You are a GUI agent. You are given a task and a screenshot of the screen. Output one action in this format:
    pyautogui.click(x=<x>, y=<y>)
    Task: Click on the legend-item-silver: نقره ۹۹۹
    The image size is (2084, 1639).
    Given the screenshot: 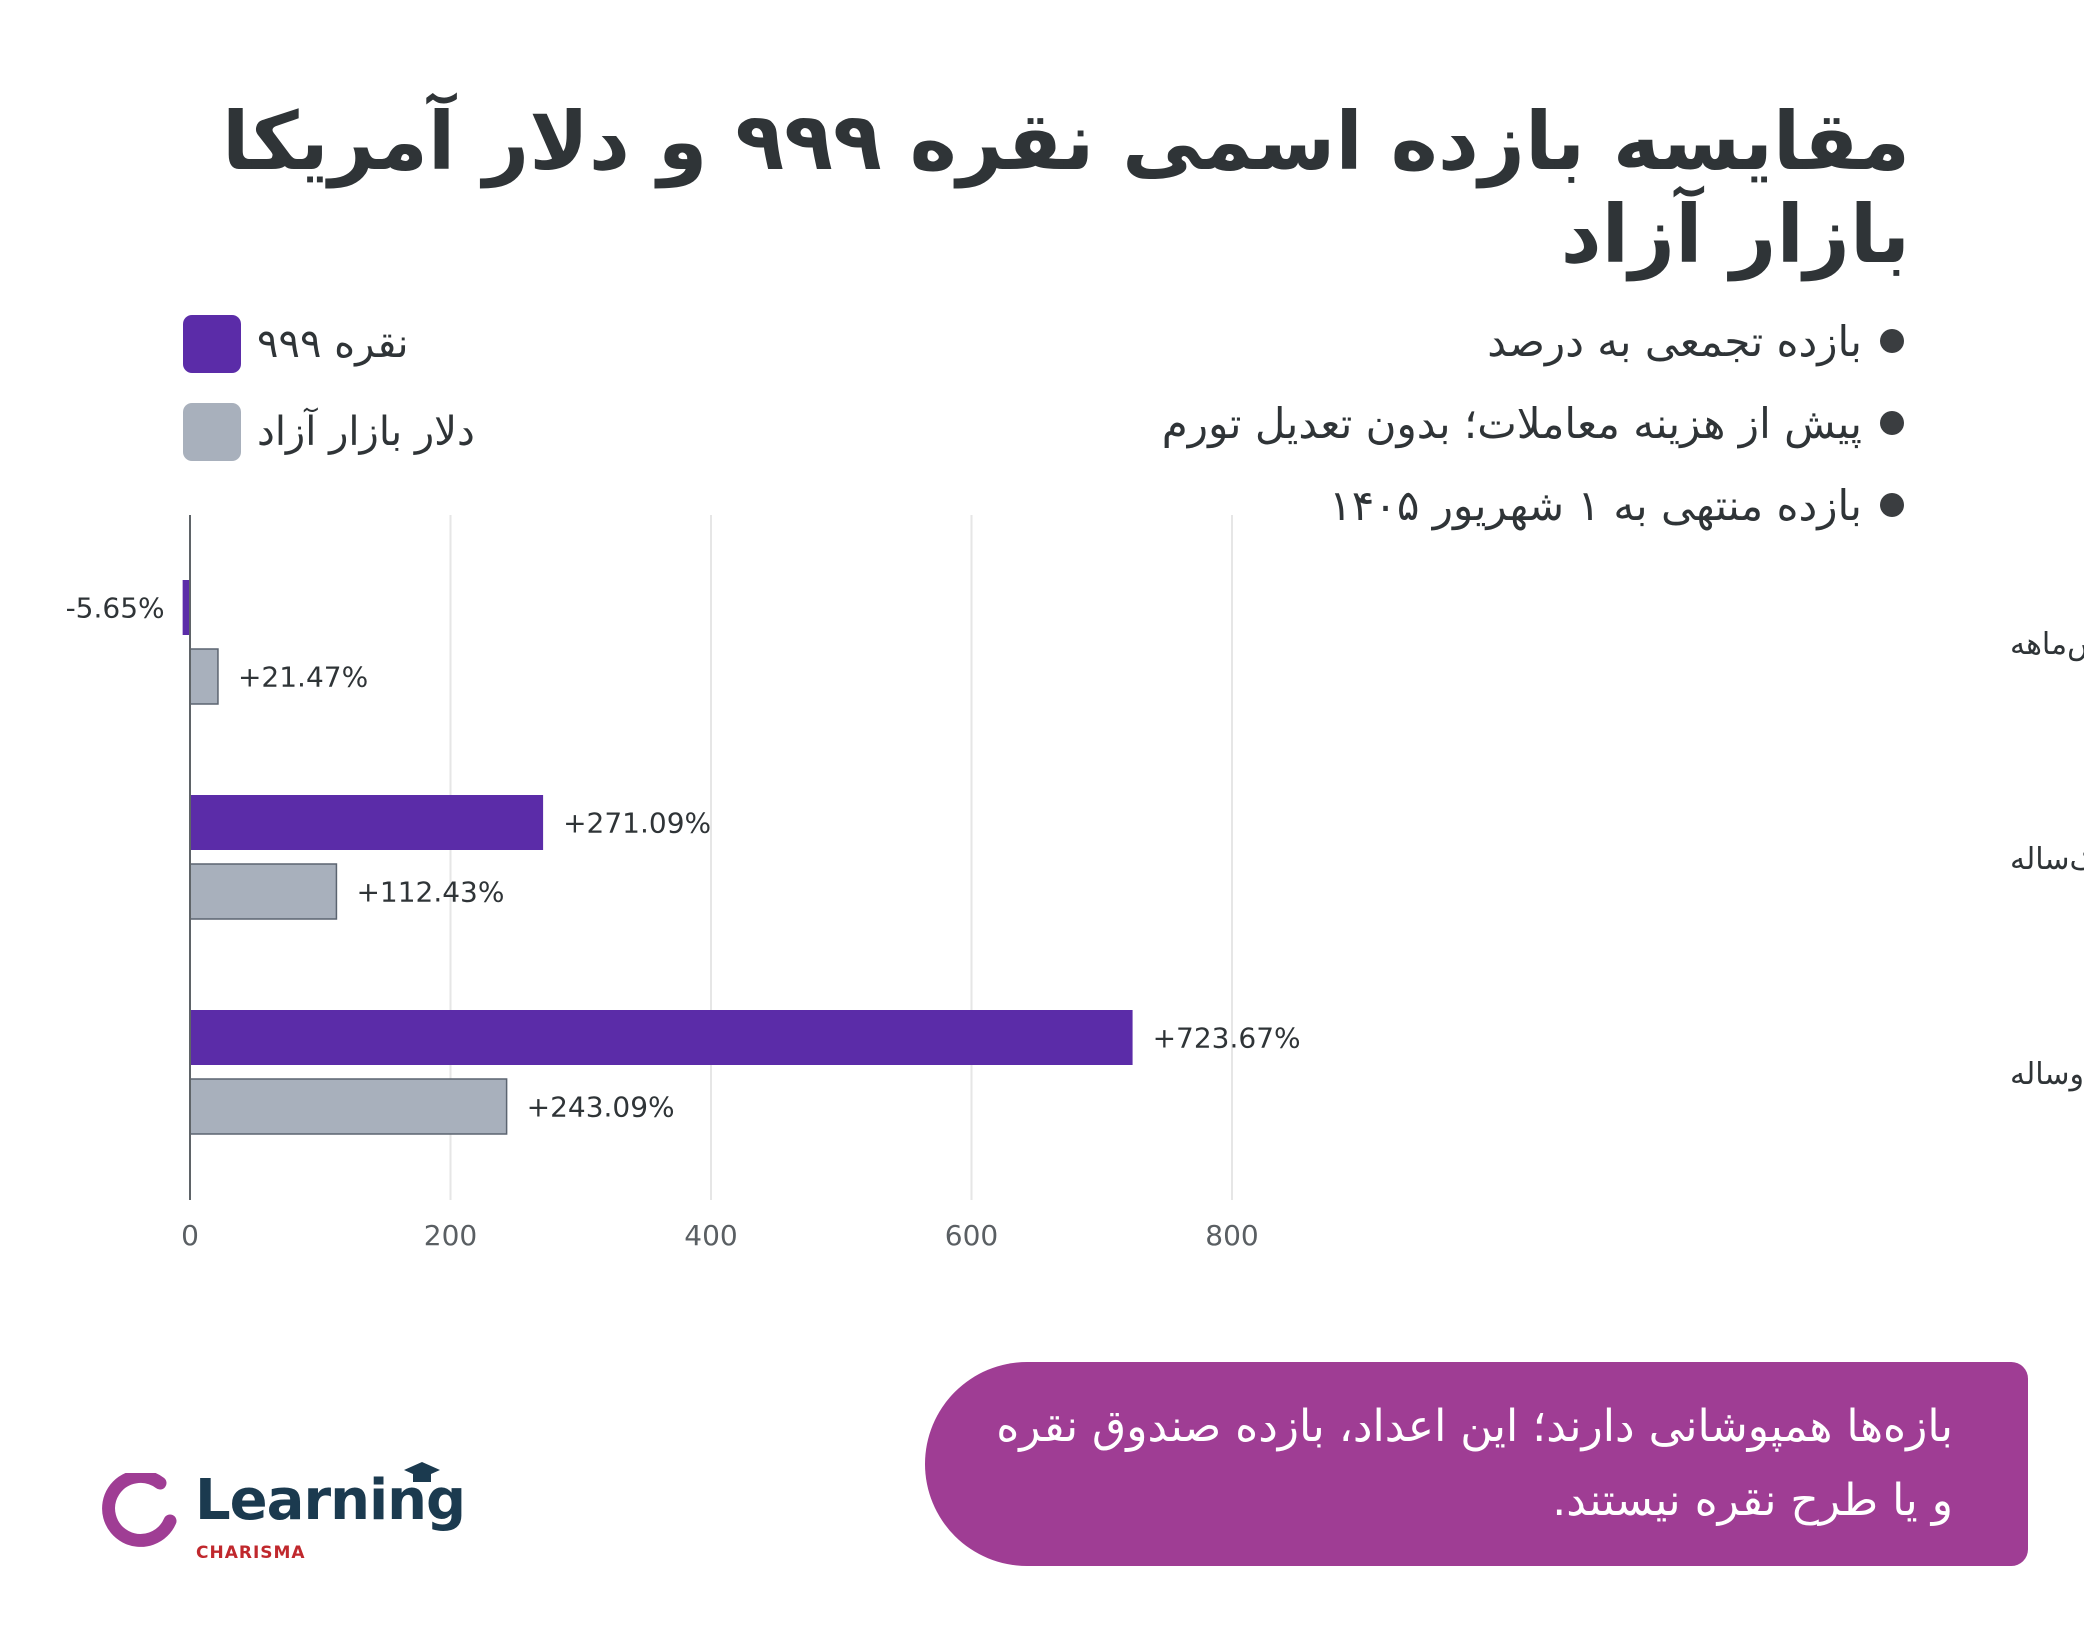 What is the action you would take?
    pyautogui.click(x=329, y=344)
    